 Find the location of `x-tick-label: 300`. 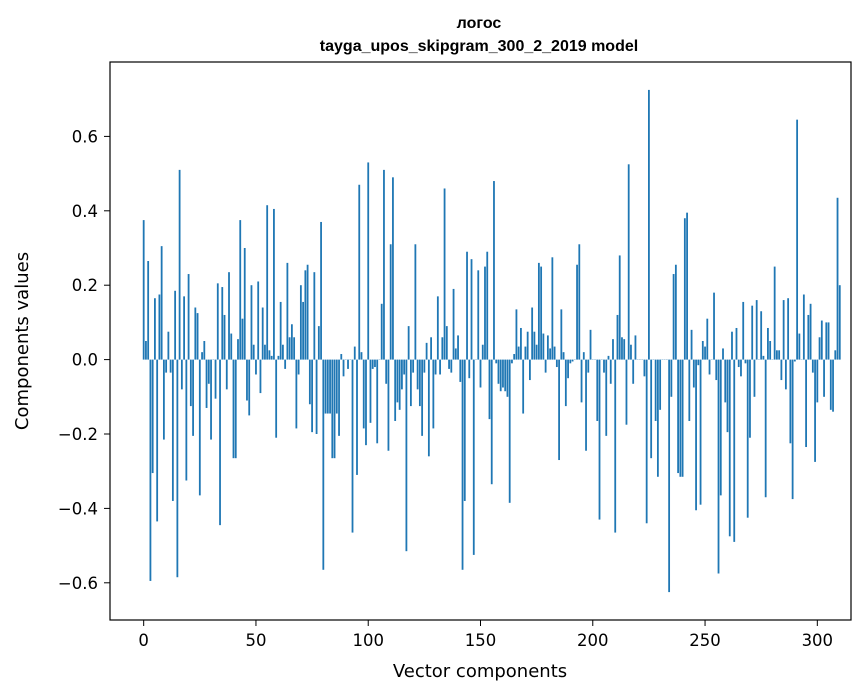

x-tick-label: 300 is located at coordinates (818, 640).